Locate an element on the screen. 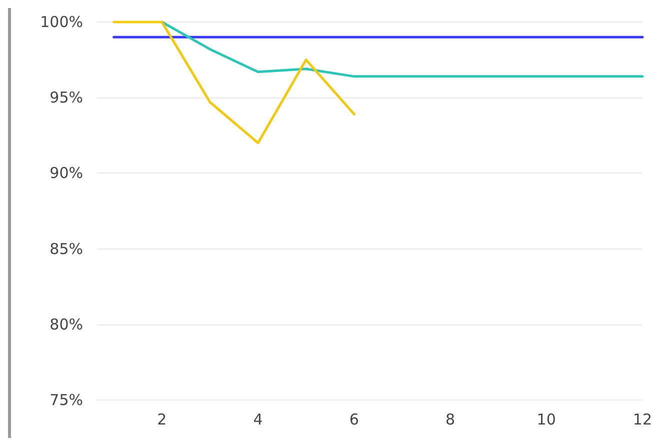 The width and height of the screenshot is (663, 446). y-tick-label: 90% is located at coordinates (66, 173).